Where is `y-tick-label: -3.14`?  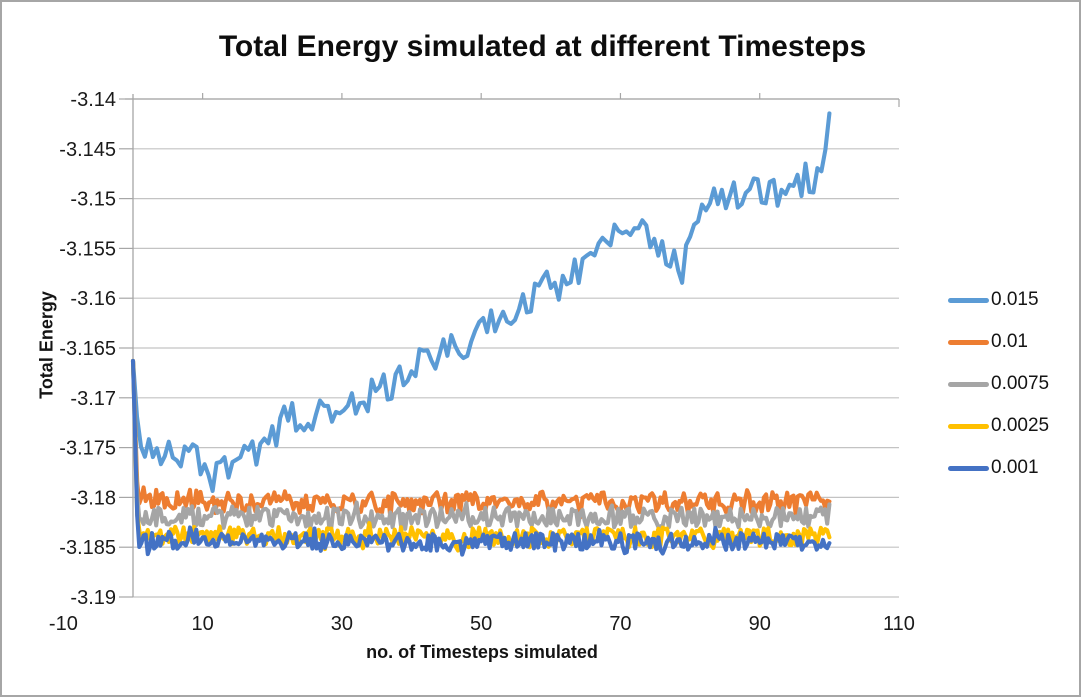
y-tick-label: -3.14 is located at coordinates (93, 100).